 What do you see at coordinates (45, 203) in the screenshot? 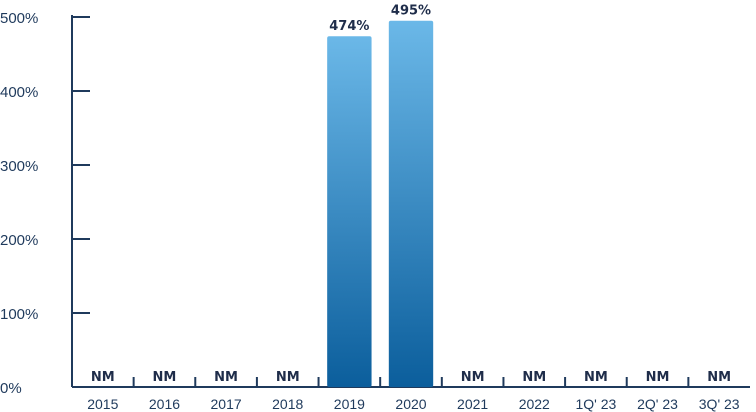
I see `y-axis: 0% 100% 200% 300% 400% 500%` at bounding box center [45, 203].